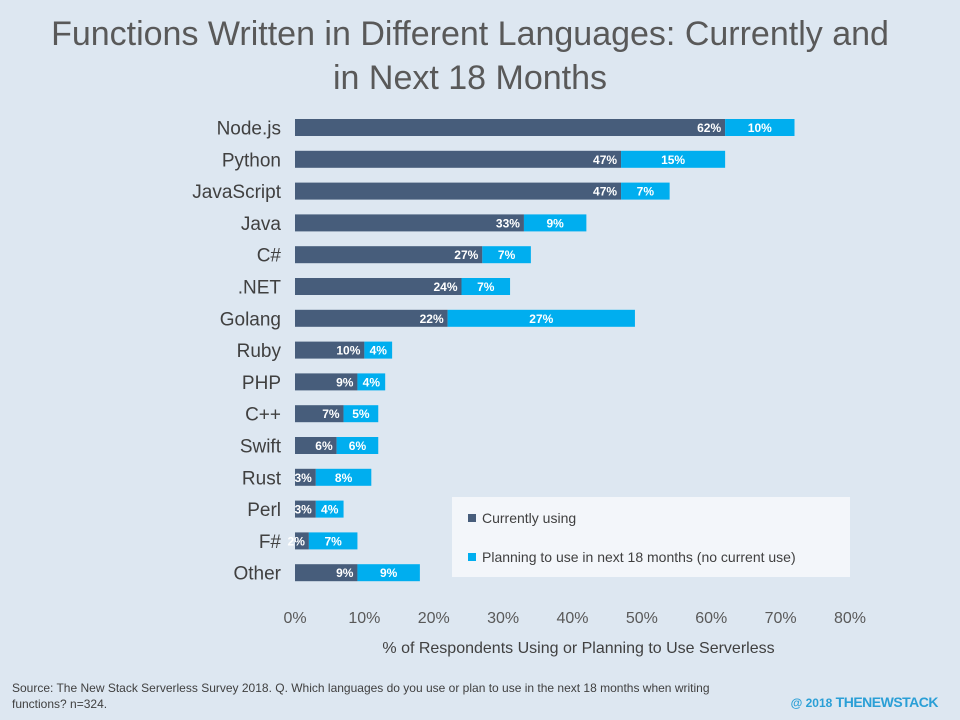 This screenshot has height=720, width=960. Describe the element at coordinates (262, 478) in the screenshot. I see `category-label: Rust` at that location.